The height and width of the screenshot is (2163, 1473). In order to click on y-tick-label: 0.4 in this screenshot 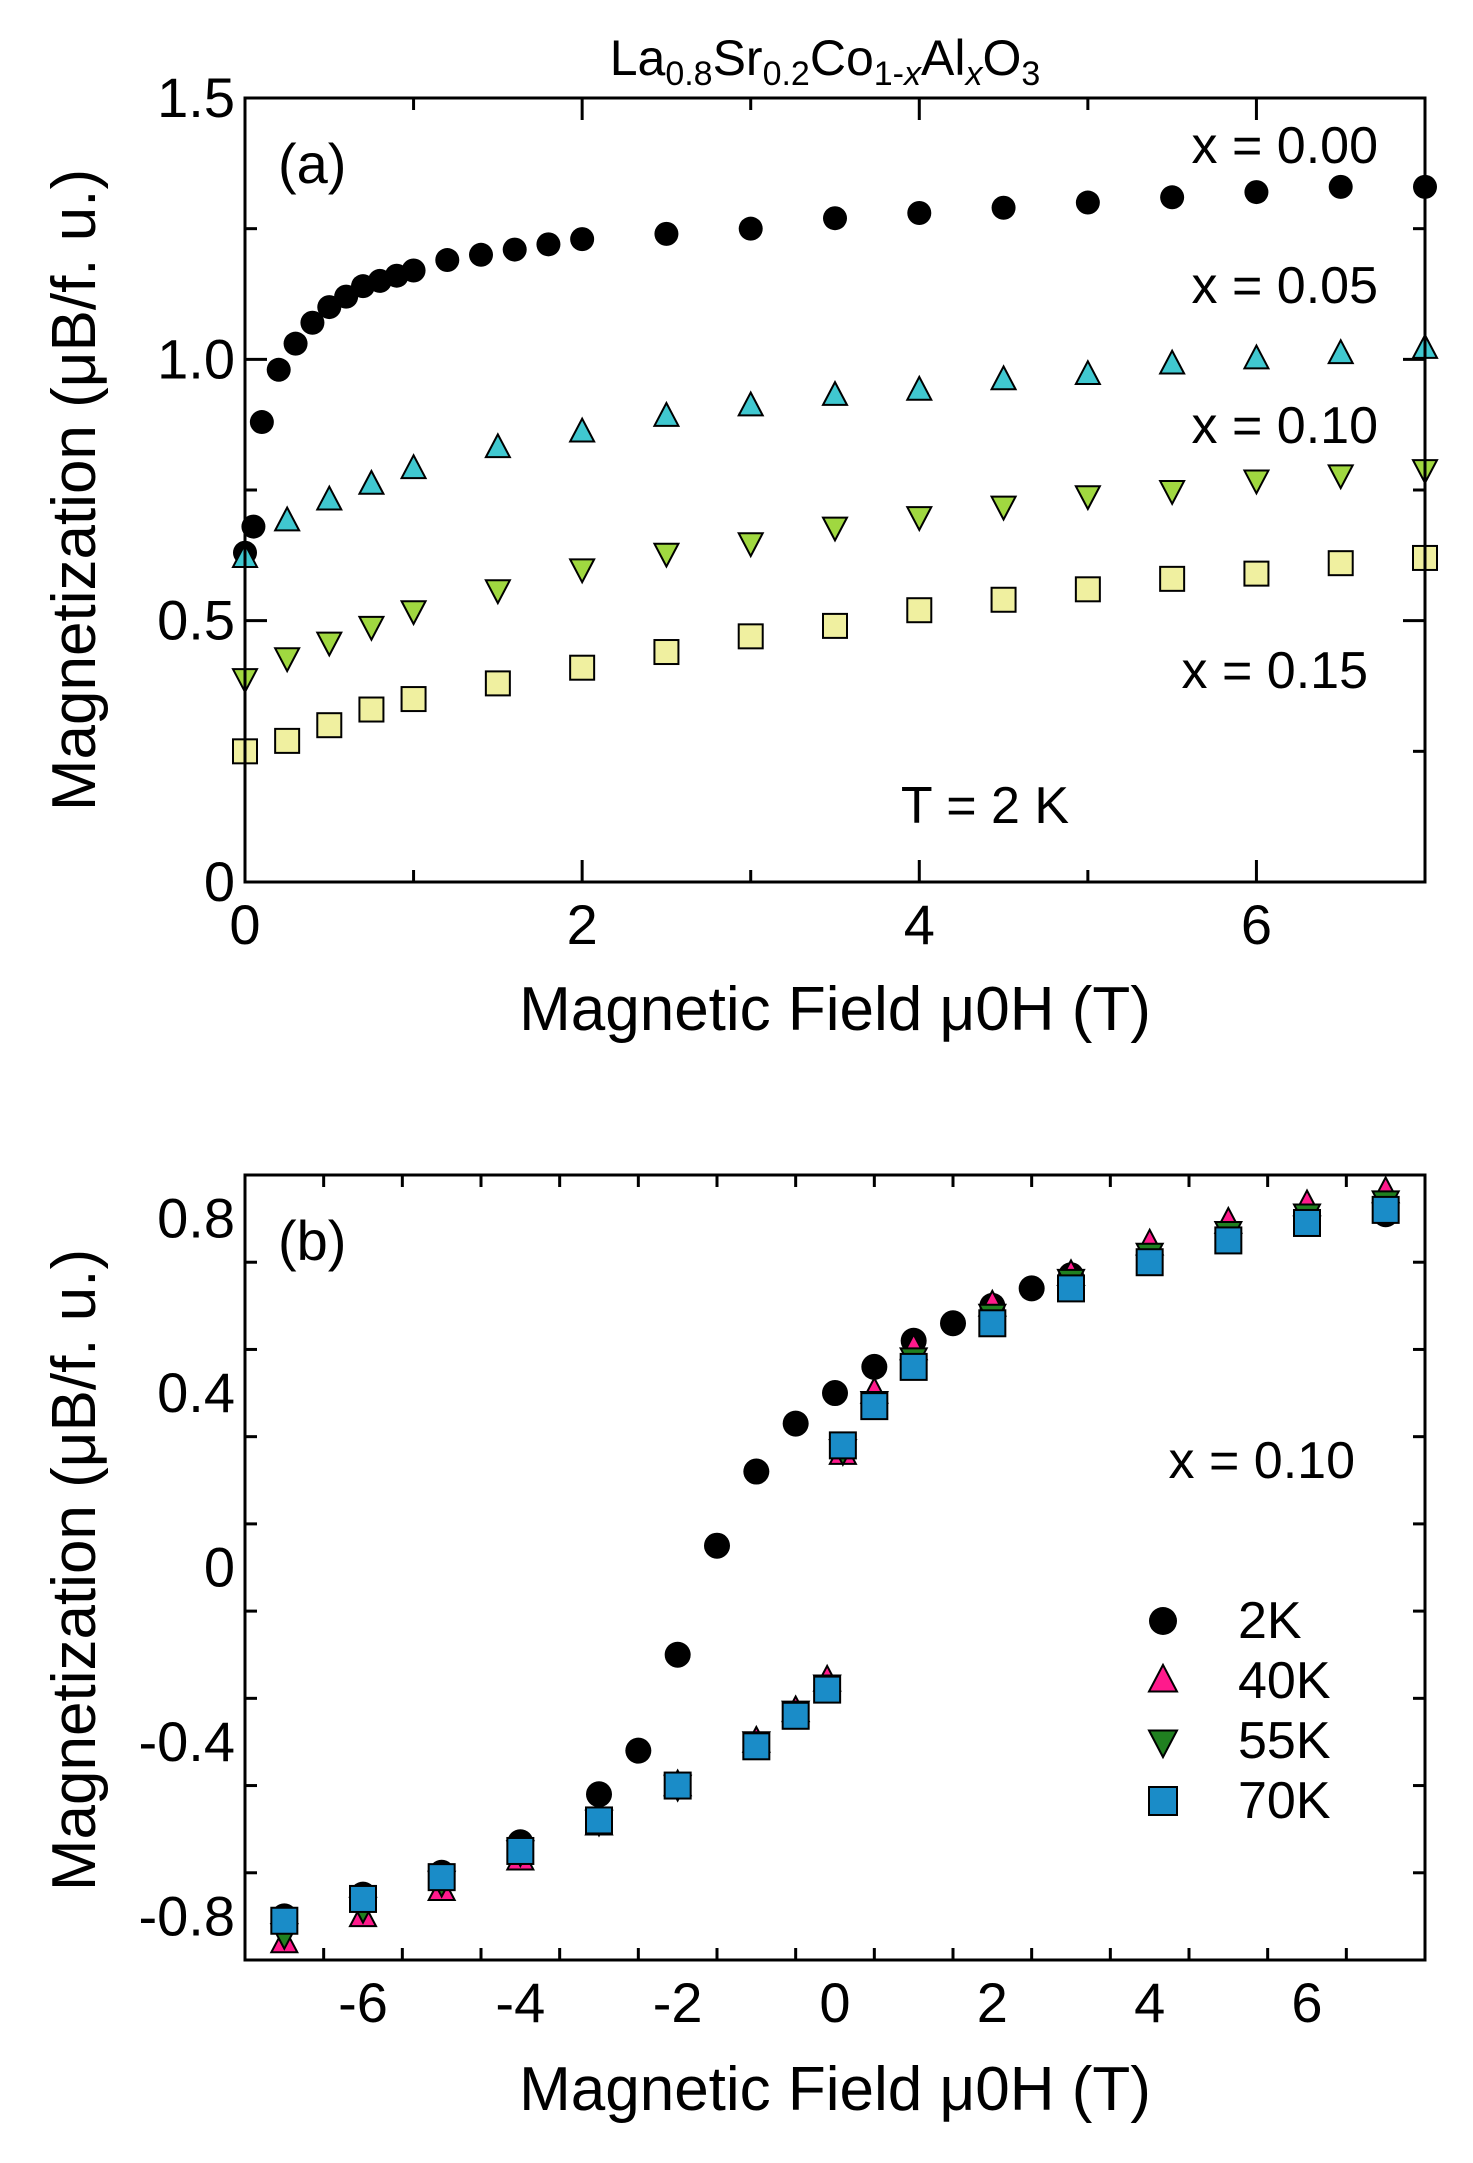, I will do `click(196, 1392)`.